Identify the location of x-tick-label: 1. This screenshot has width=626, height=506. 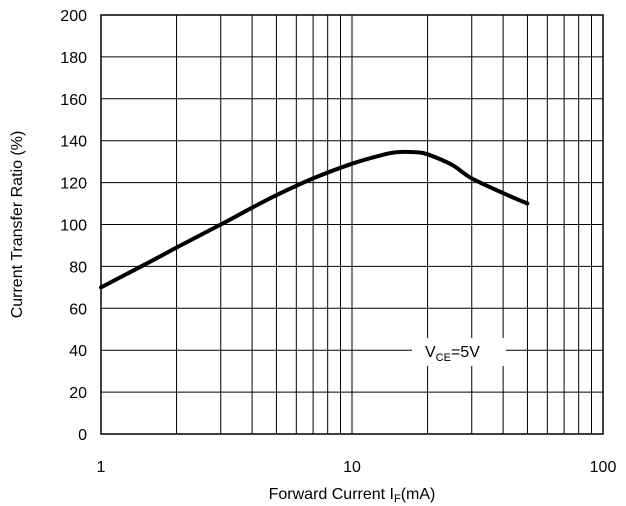
(101, 467).